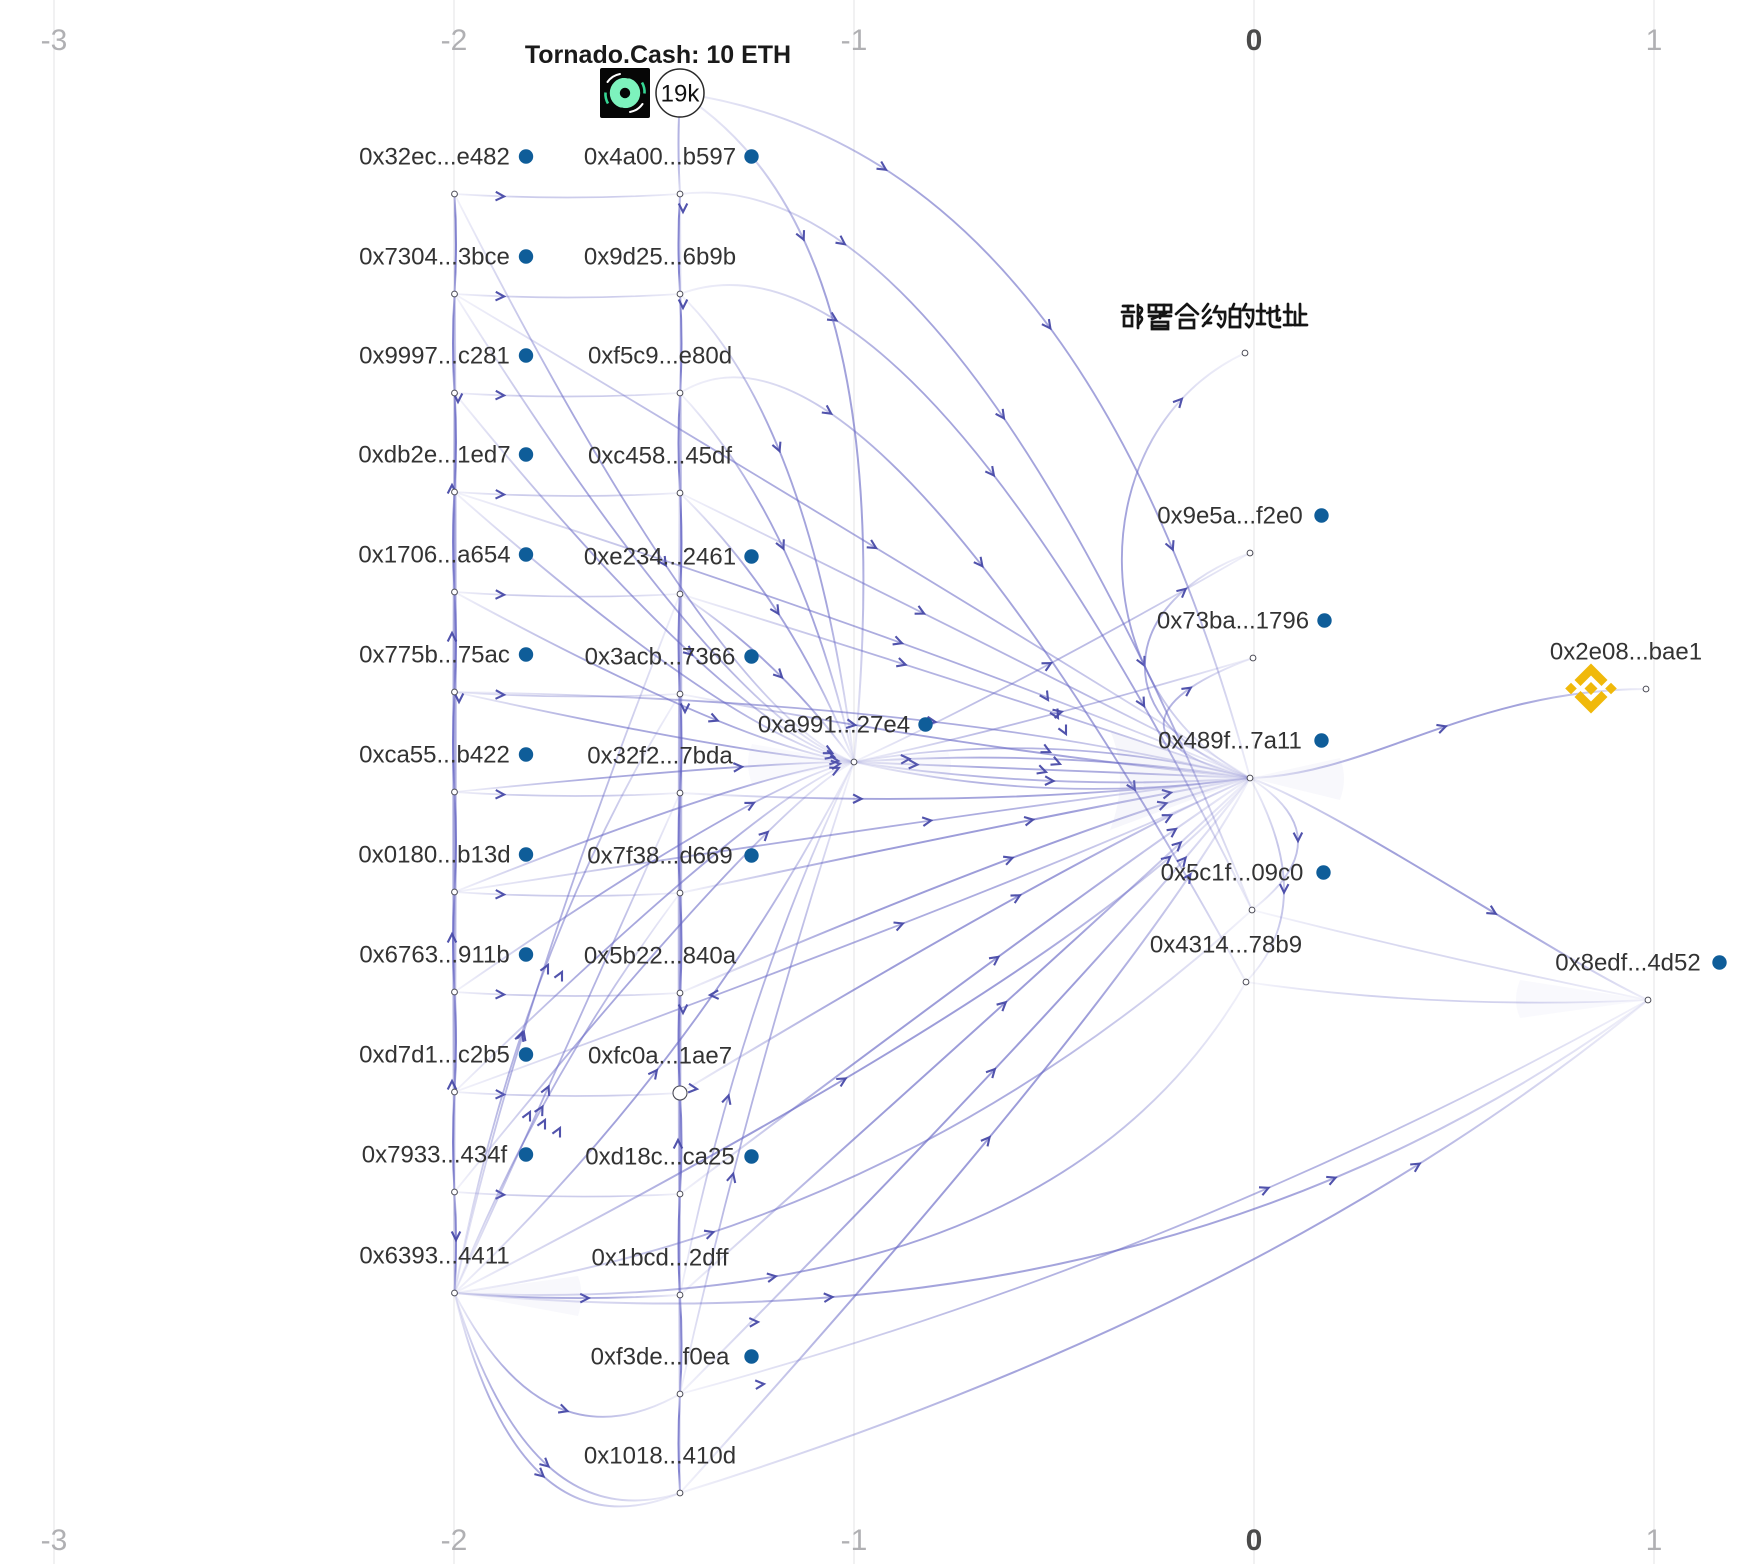 The height and width of the screenshot is (1564, 1746). What do you see at coordinates (660, 356) in the screenshot?
I see `svg-text: 0xf5c9...e80d` at bounding box center [660, 356].